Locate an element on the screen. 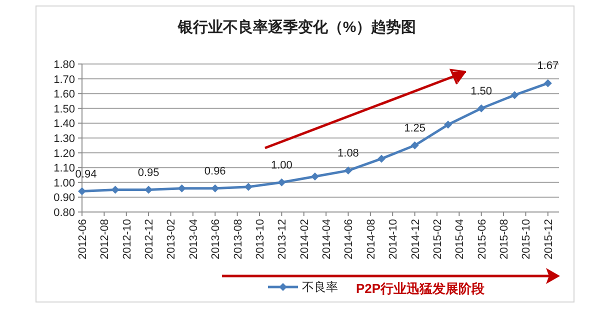  x-tick-label: 2013-04 is located at coordinates (194, 239).